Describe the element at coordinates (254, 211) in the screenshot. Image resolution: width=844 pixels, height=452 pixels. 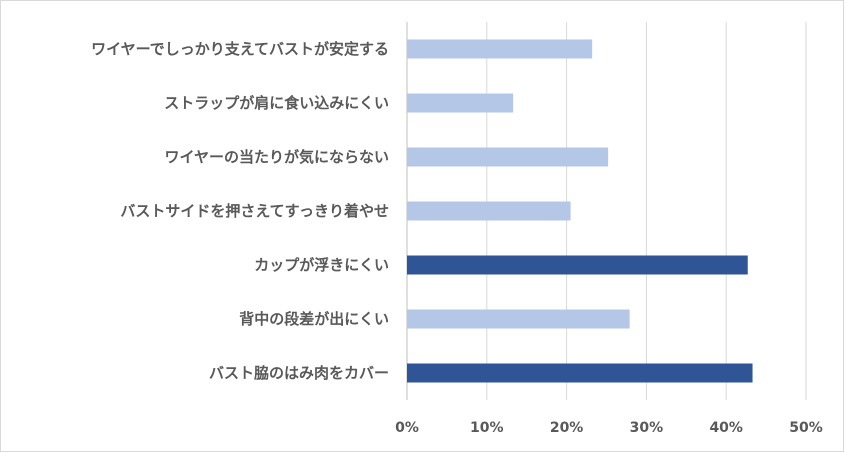
I see `category-label: バストサイドを押さえてすっきり着やせ` at that location.